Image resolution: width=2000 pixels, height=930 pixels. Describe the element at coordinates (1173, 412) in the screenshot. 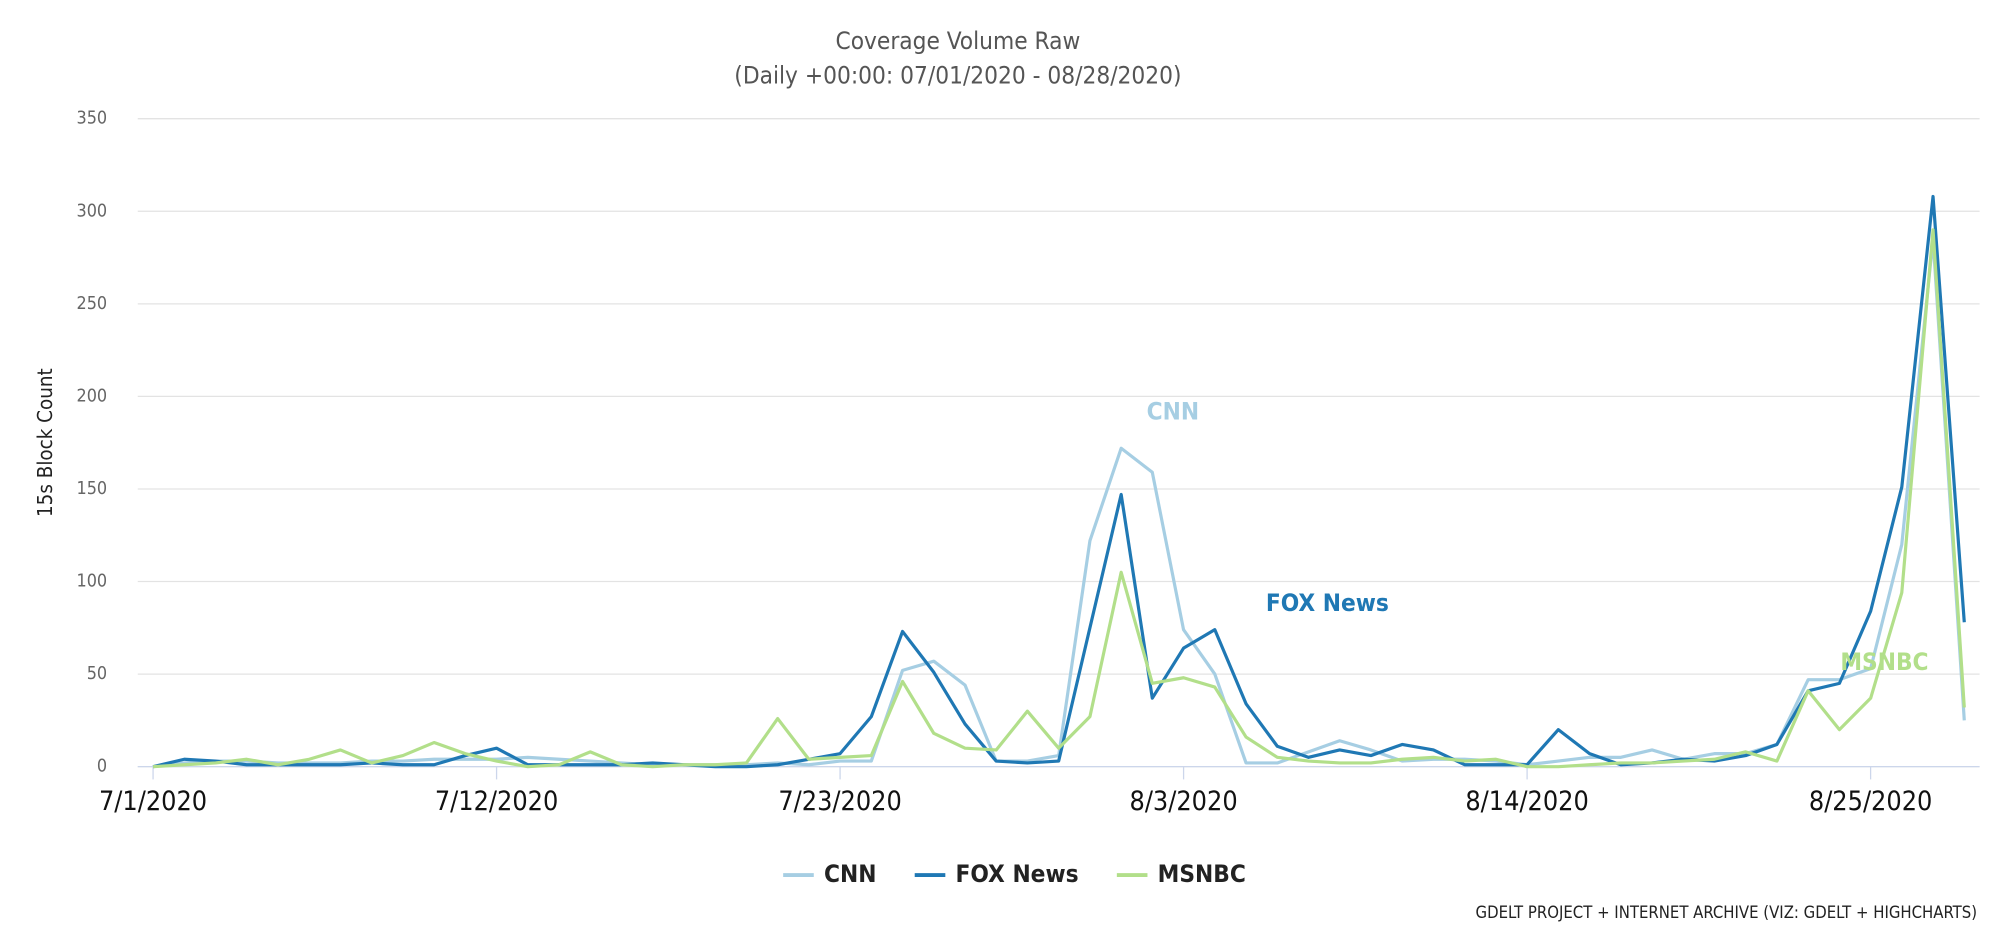

I see `annotation: CNN` at that location.